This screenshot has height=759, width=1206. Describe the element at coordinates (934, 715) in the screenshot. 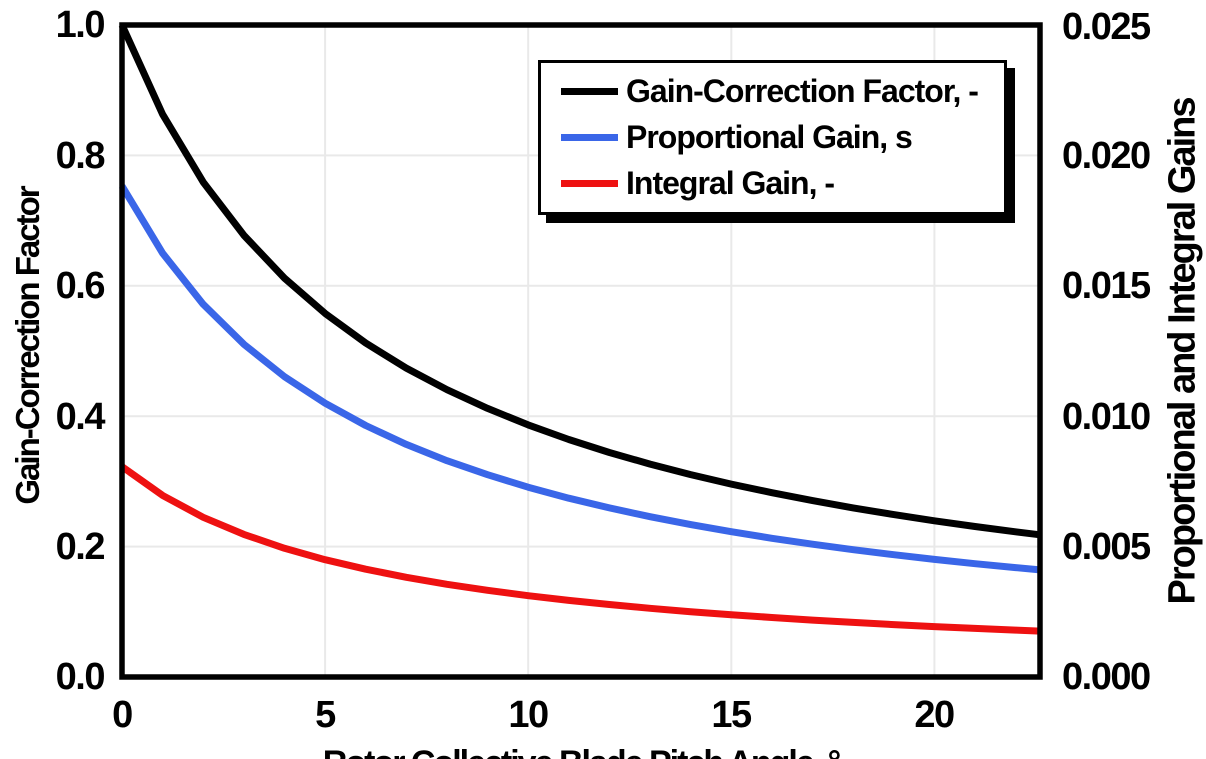

I see `x-tick-20: 20` at that location.